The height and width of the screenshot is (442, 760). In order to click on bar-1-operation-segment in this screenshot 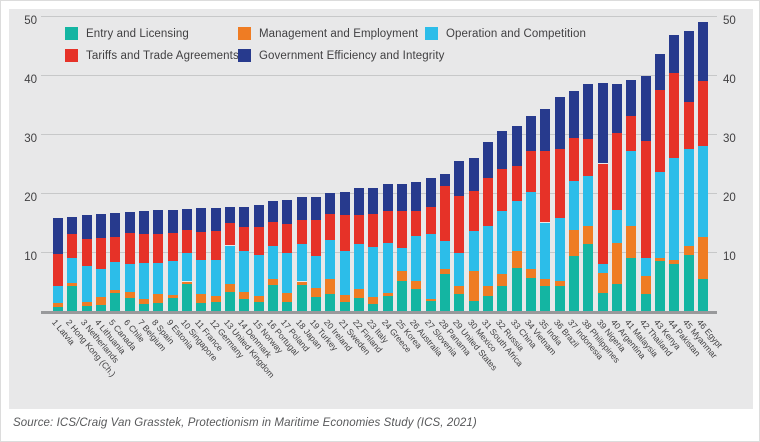, I will do `click(58, 295)`.